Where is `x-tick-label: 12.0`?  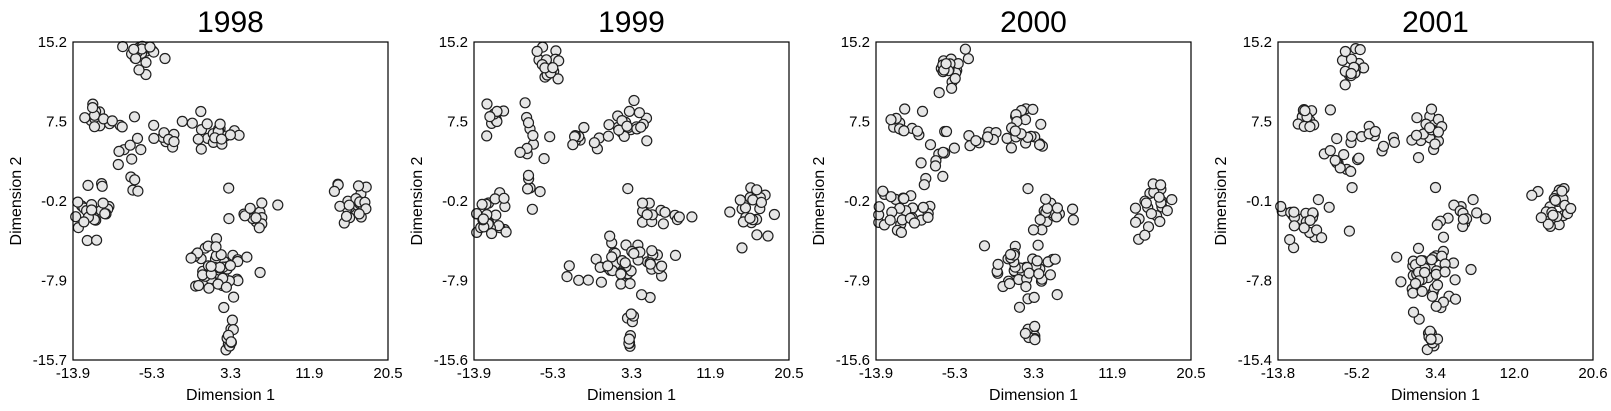 x-tick-label: 12.0 is located at coordinates (1514, 373).